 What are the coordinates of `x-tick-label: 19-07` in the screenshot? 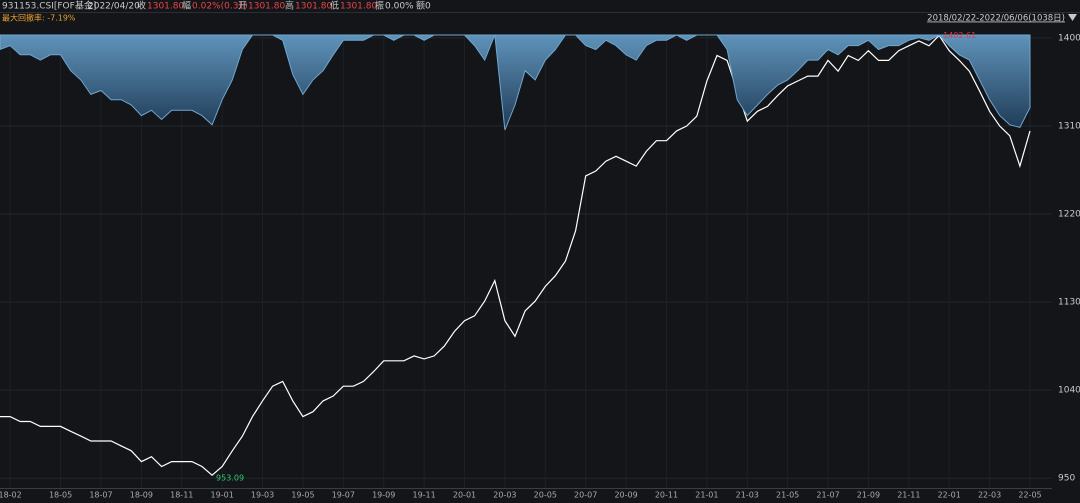 It's located at (343, 495).